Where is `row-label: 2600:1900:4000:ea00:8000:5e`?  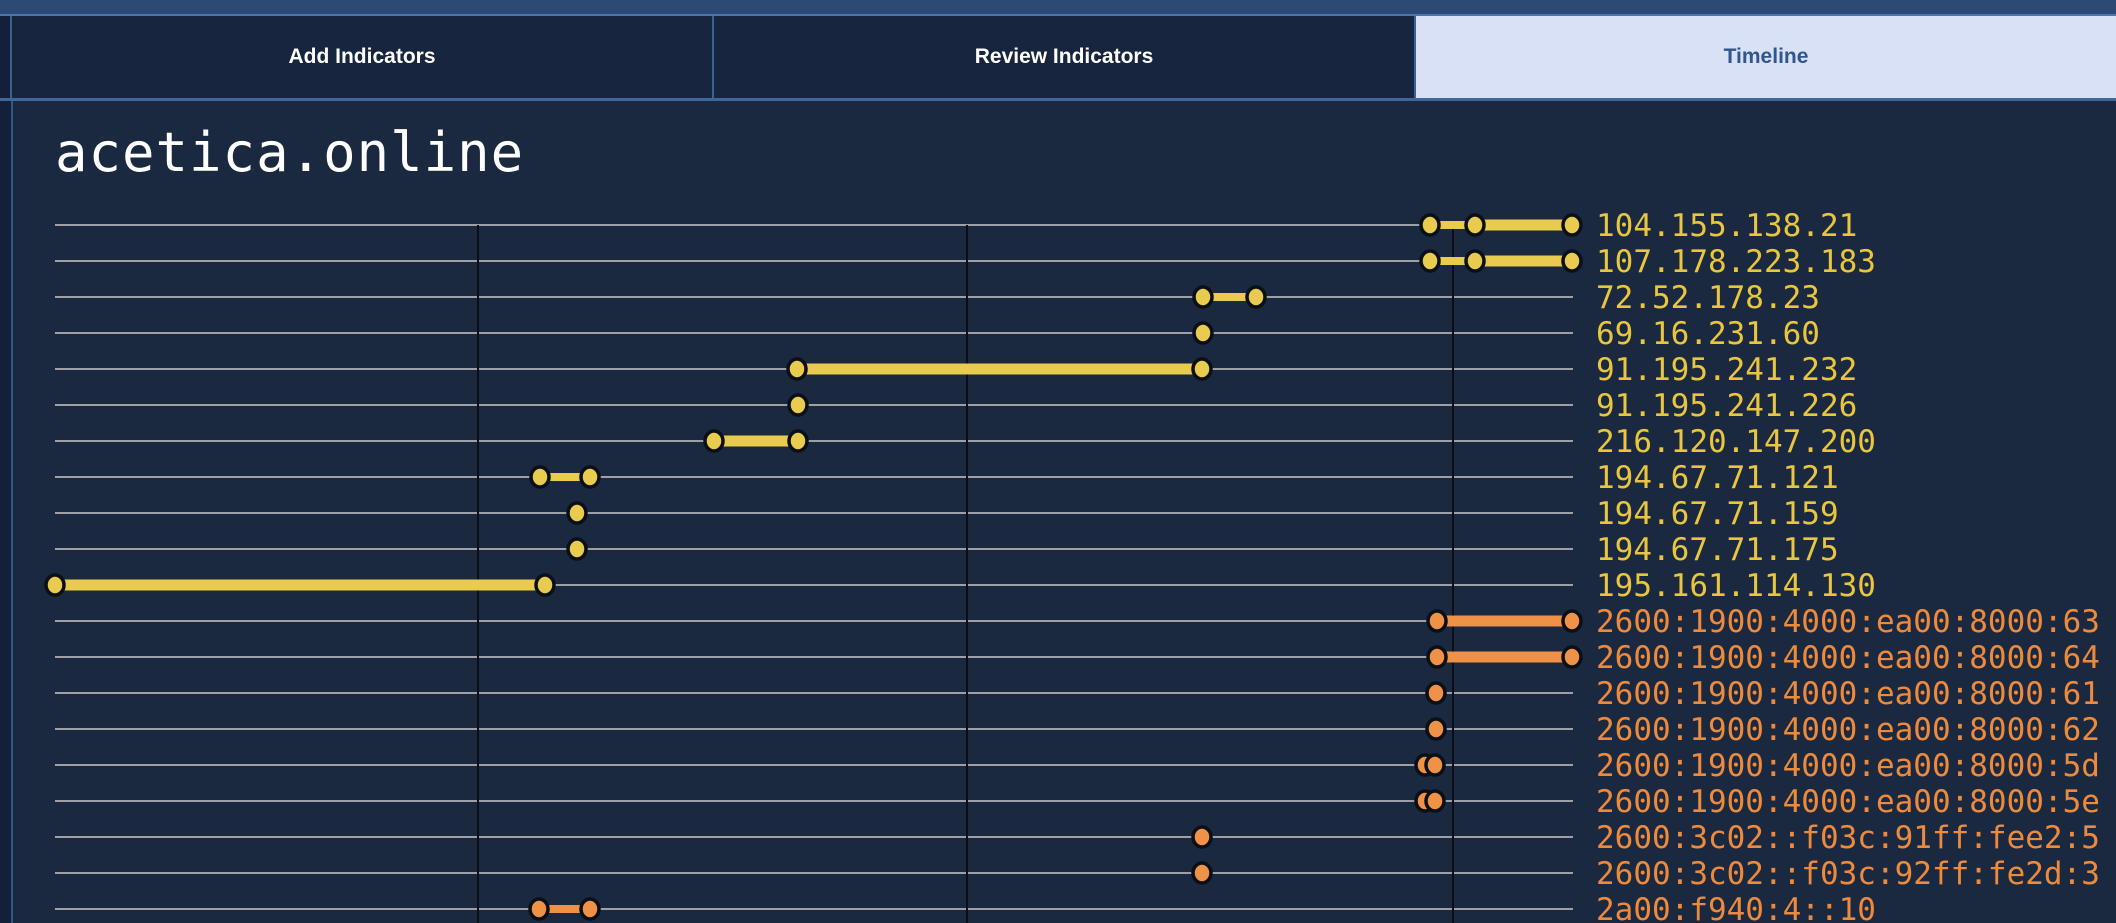
row-label: 2600:1900:4000:ea00:8000:5e is located at coordinates (1848, 802).